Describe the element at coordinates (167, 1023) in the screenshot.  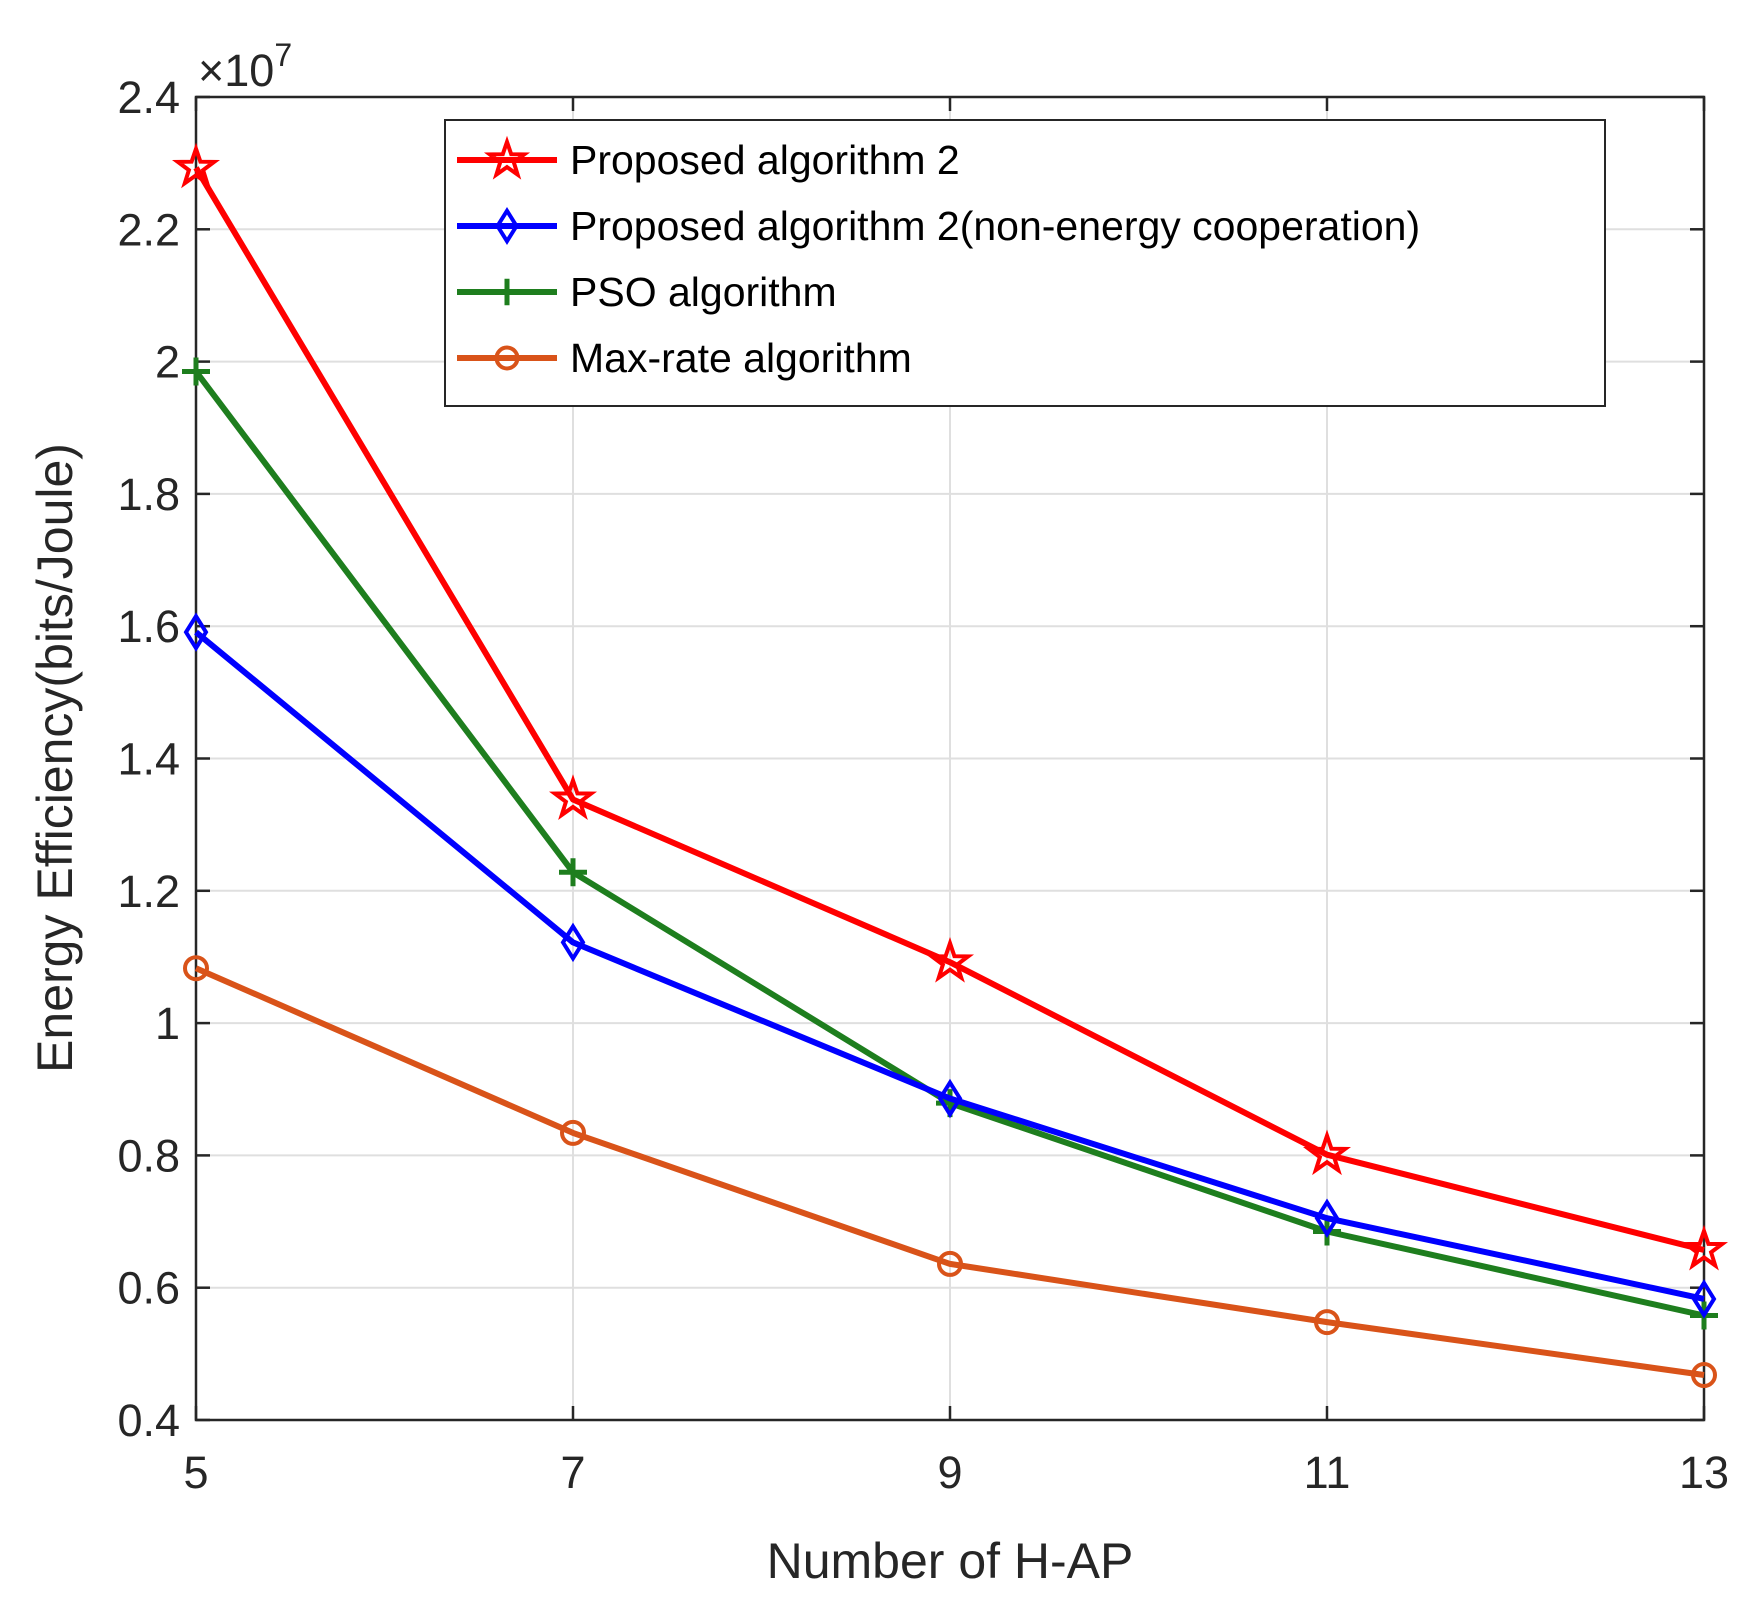
I see `y-tick-label: 1` at that location.